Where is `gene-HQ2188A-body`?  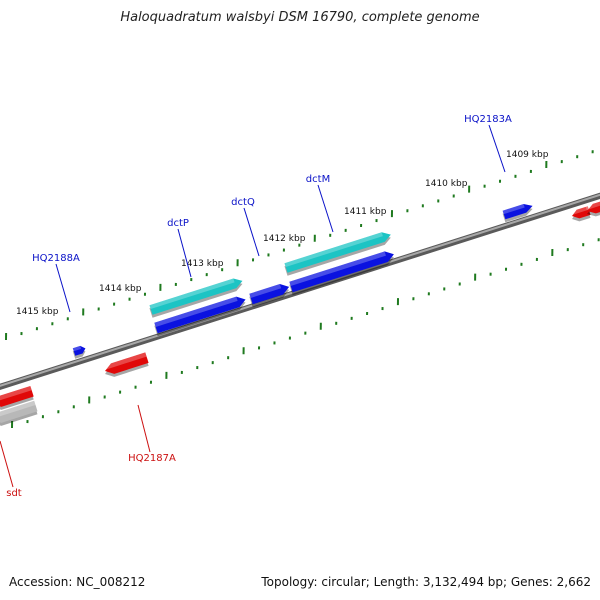
gene-HQ2188A-body is located at coordinates (79, 350).